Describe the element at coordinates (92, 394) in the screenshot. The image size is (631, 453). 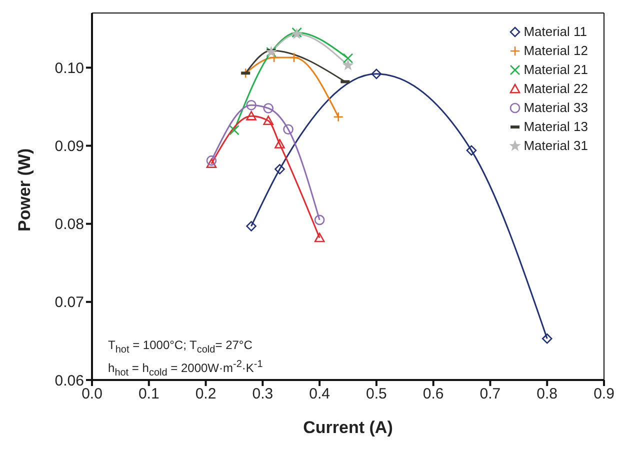
I see `x-tick-label: 0.0` at that location.